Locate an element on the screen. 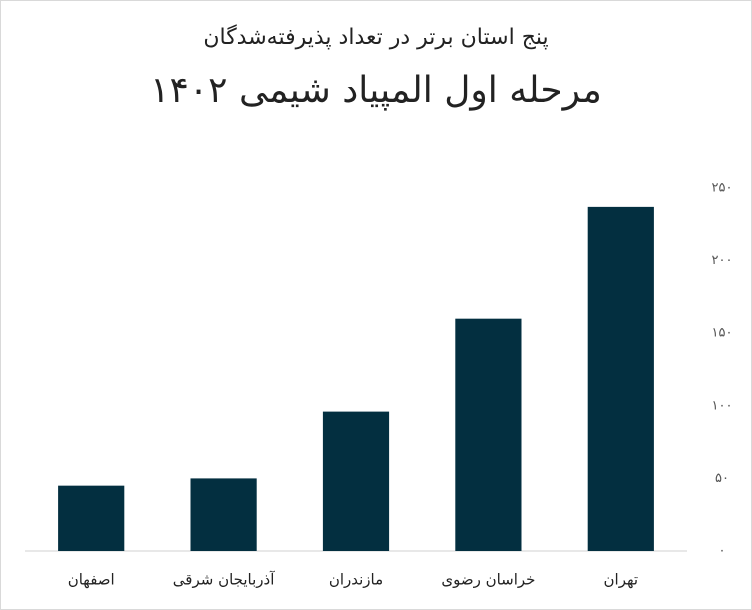 The image size is (752, 610). y-tick-label: ۱۰۰ is located at coordinates (722, 405).